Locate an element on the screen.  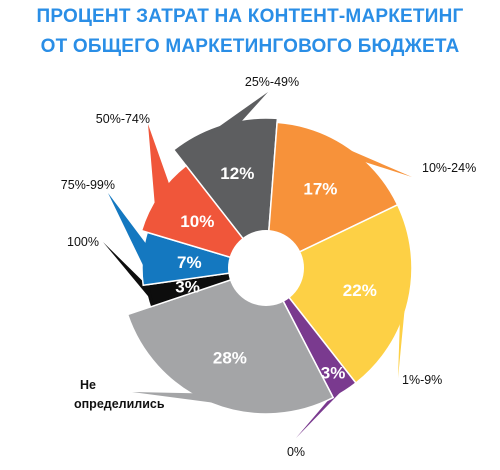
value-label-0pct: 3% is located at coordinates (333, 372).